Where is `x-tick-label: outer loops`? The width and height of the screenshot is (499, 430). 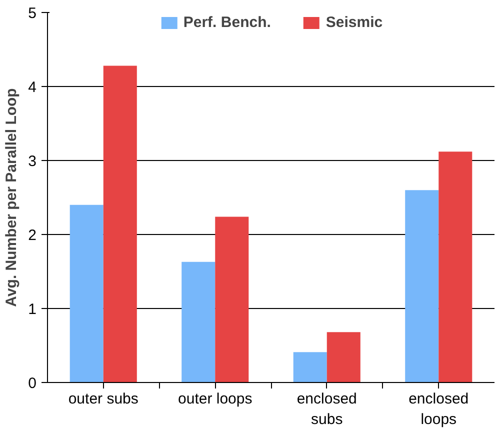
x-tick-label: outer loops is located at coordinates (215, 399).